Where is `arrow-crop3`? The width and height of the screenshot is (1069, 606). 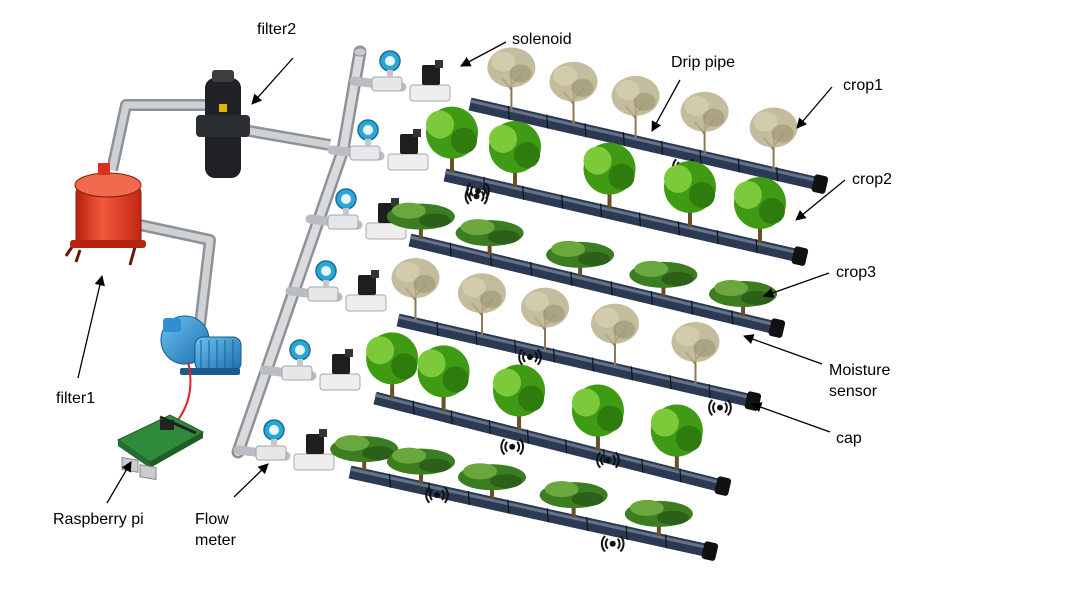 arrow-crop3 is located at coordinates (796, 285).